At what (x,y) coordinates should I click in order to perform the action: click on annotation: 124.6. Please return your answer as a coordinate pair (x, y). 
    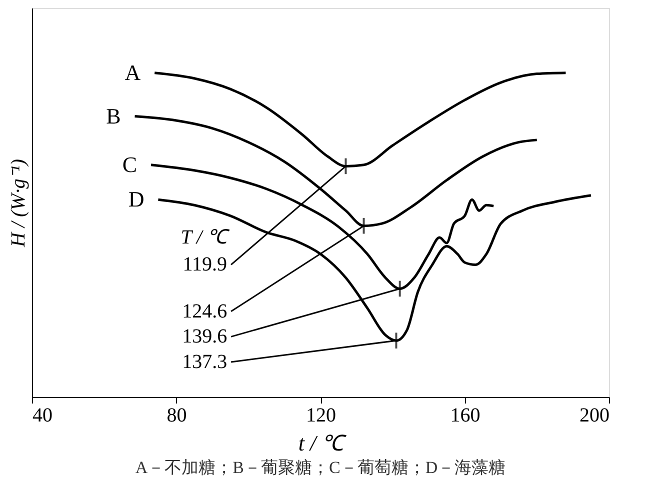
    Looking at the image, I should click on (205, 311).